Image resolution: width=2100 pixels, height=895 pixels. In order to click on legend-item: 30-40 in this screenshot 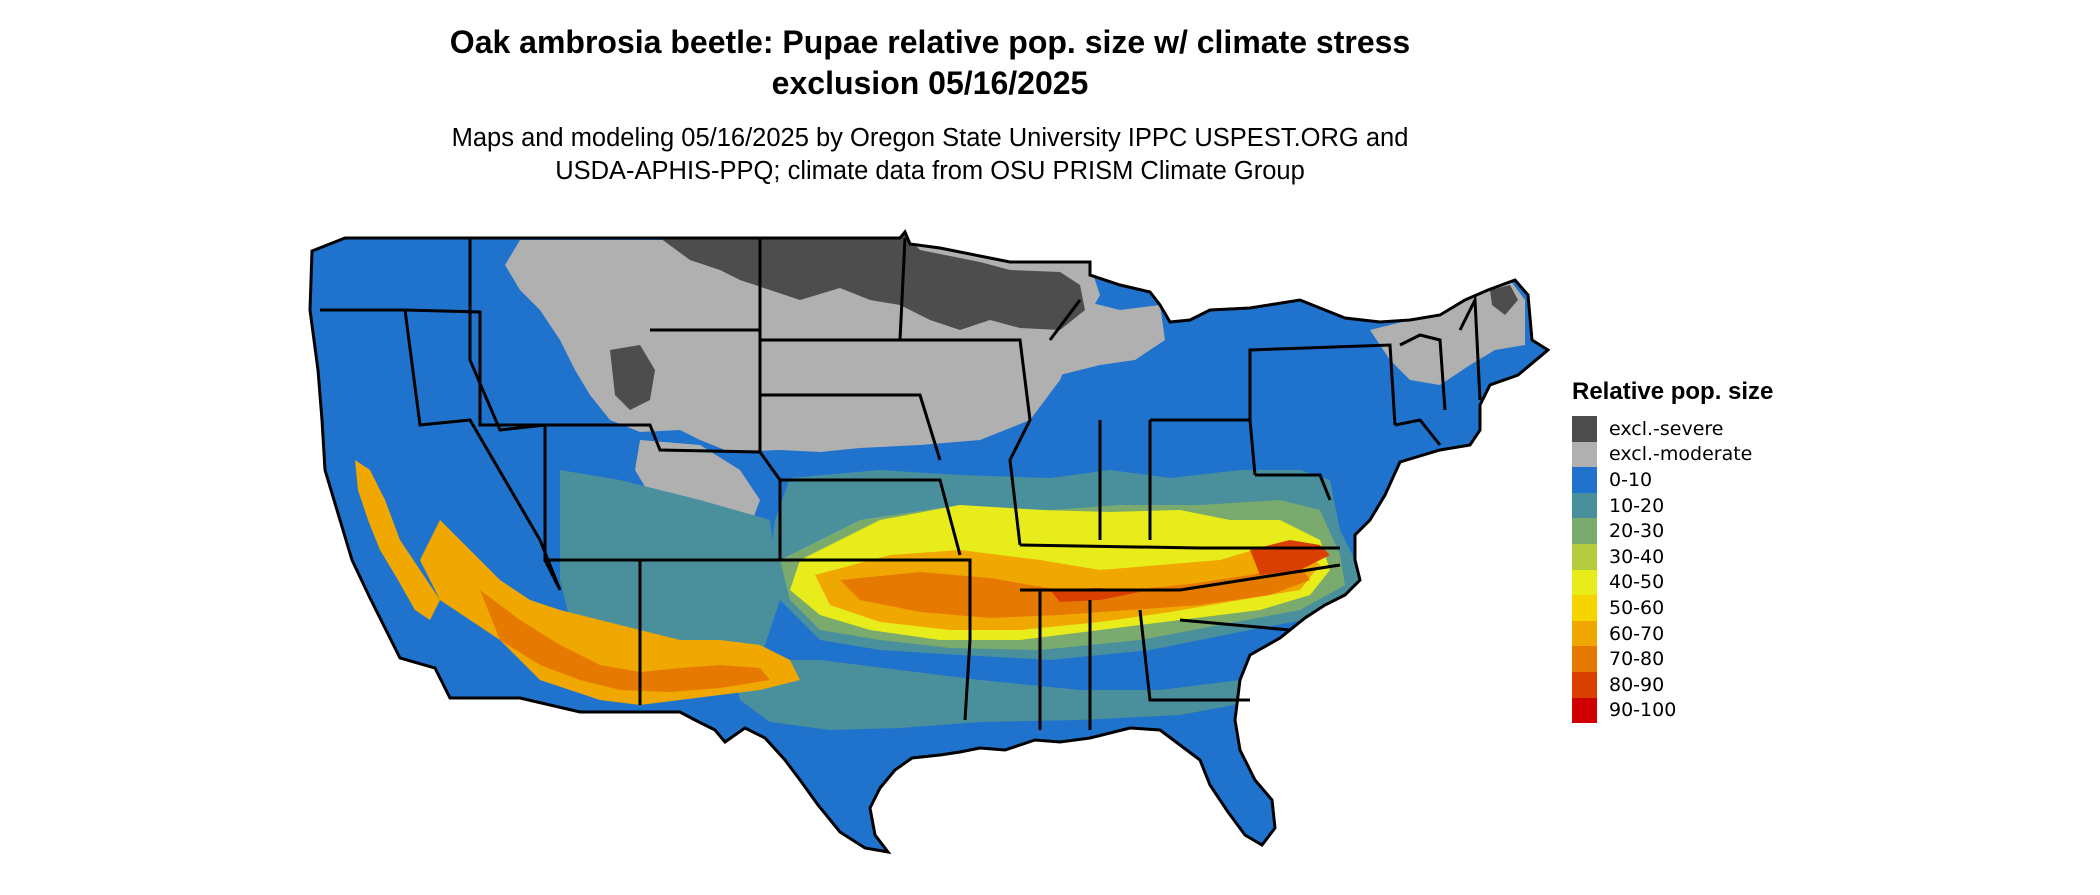, I will do `click(1672, 556)`.